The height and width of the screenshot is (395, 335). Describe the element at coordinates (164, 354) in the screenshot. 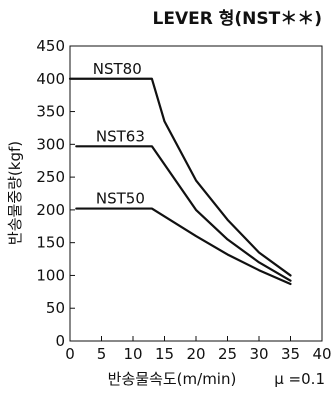

I see `x-tick-label: 15` at that location.